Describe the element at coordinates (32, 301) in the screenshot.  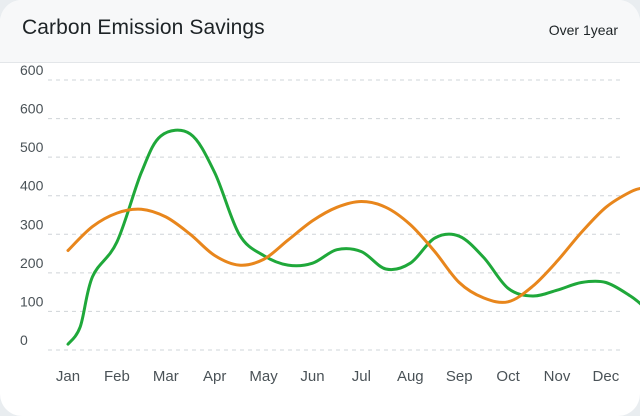
I see `y-tick-label: 100` at that location.